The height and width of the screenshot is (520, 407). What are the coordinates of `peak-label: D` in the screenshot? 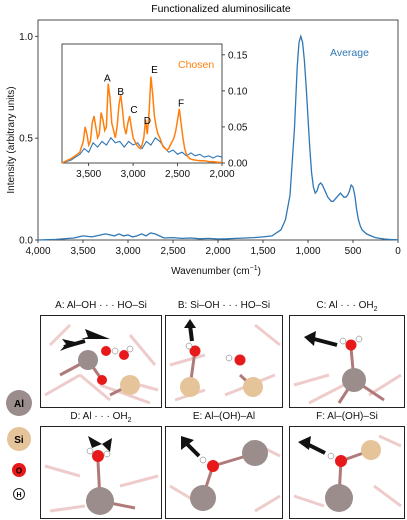 It's located at (147, 121).